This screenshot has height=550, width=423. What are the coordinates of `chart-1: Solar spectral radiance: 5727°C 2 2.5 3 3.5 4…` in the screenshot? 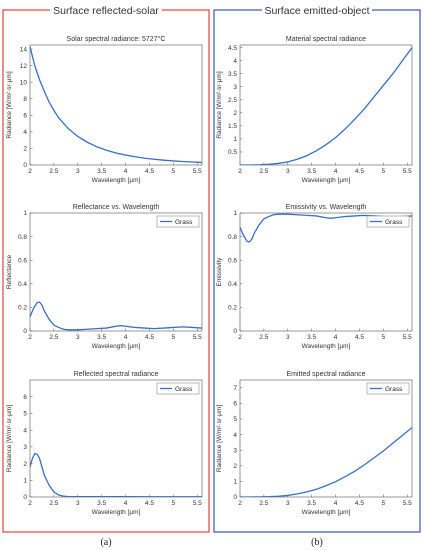 It's located at (104, 109).